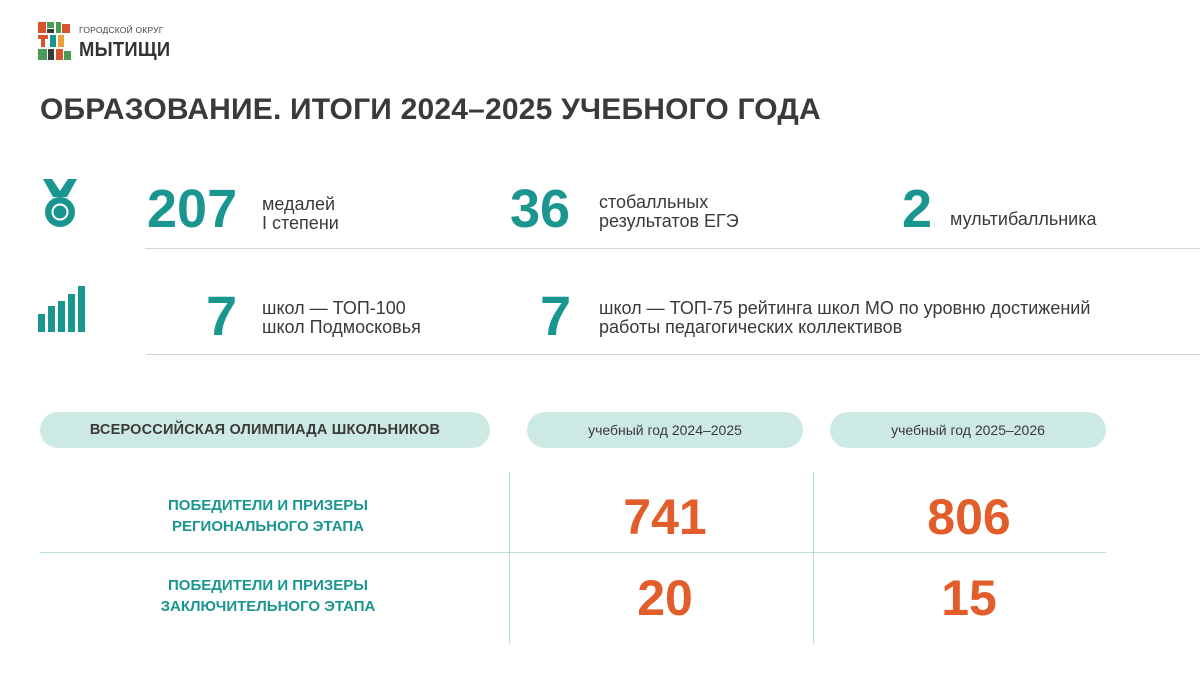 The width and height of the screenshot is (1200, 675). Describe the element at coordinates (268, 606) in the screenshot. I see `final-stage-label-2: ЗАКЛЮЧИТЕЛЬНОГО ЭТАПА` at that location.